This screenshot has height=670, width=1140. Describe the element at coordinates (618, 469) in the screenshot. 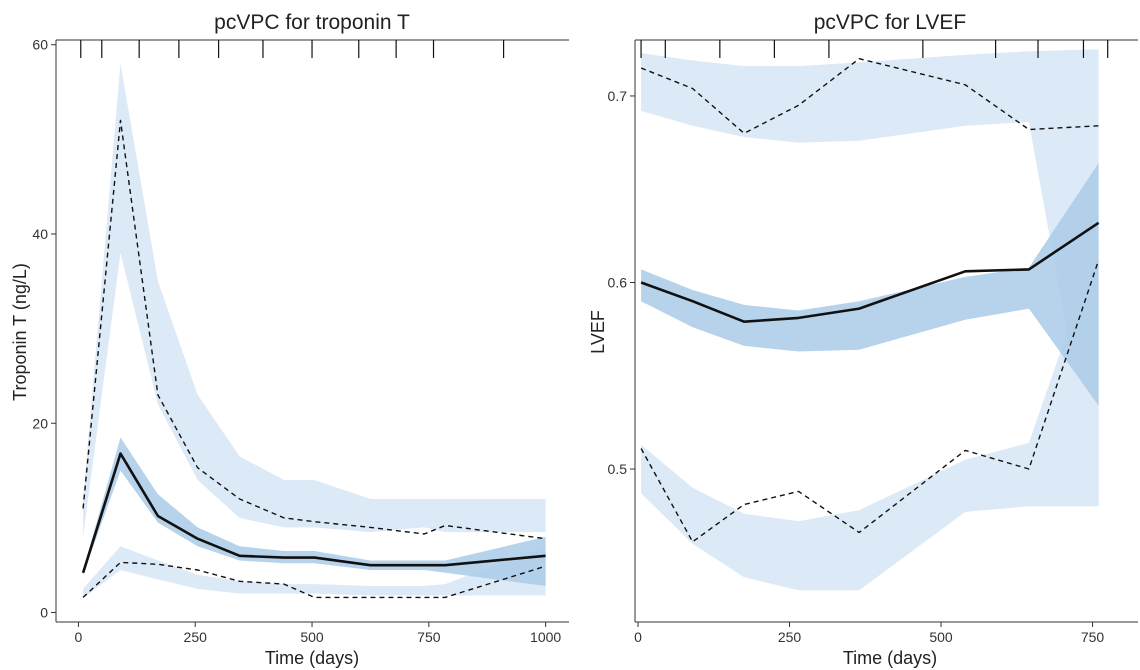

I see `lvef-y-tick-label: 0.5` at that location.